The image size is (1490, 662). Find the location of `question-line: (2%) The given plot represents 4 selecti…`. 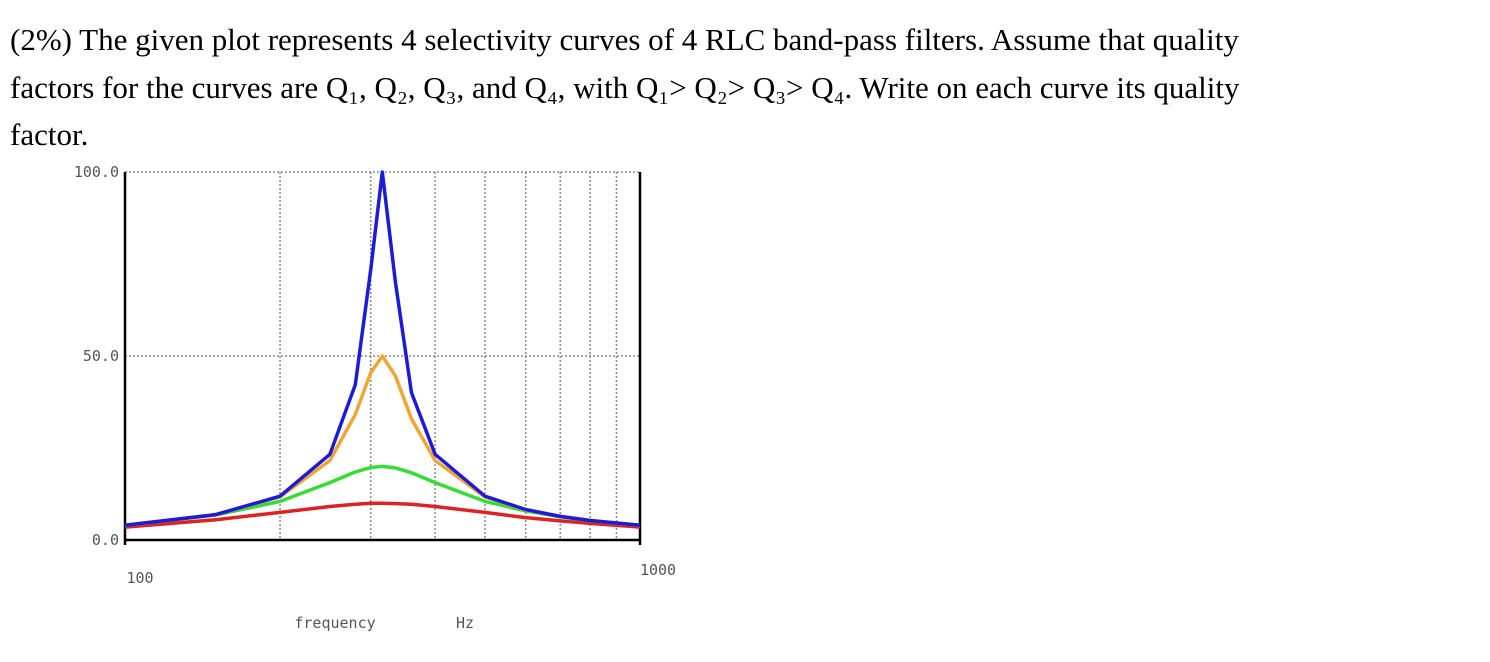

question-line: (2%) The given plot represents 4 selecti… is located at coordinates (624, 39).